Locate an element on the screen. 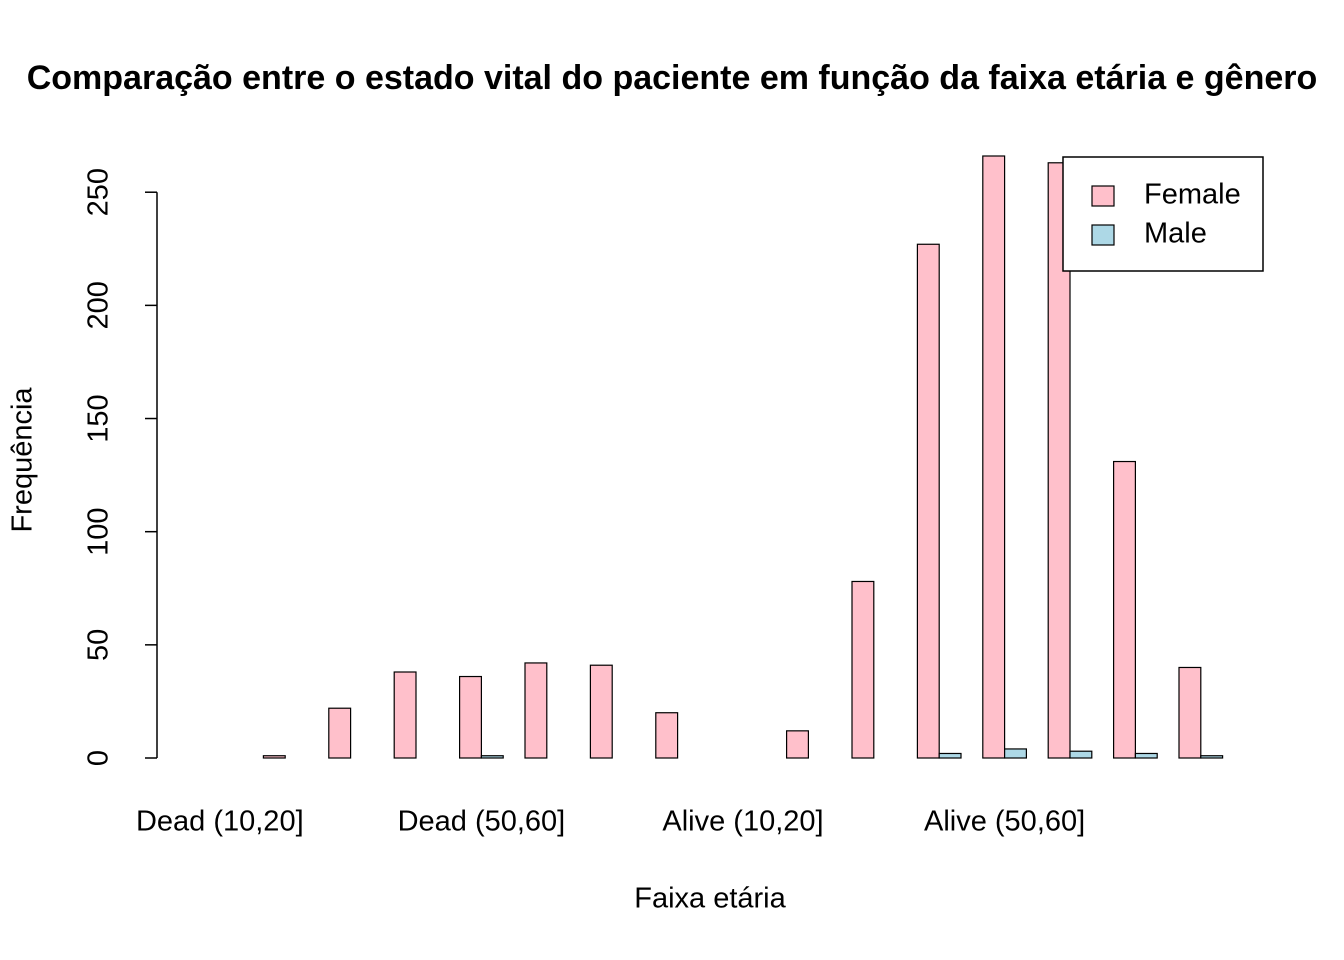 The height and width of the screenshot is (960, 1344). x-axis-label: Faixa etária is located at coordinates (710, 899).